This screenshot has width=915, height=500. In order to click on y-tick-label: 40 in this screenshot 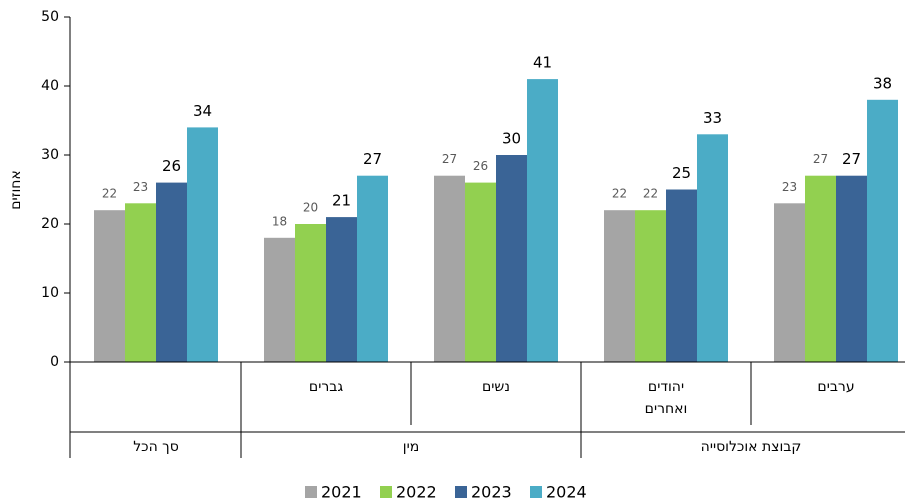, I will do `click(50, 86)`.